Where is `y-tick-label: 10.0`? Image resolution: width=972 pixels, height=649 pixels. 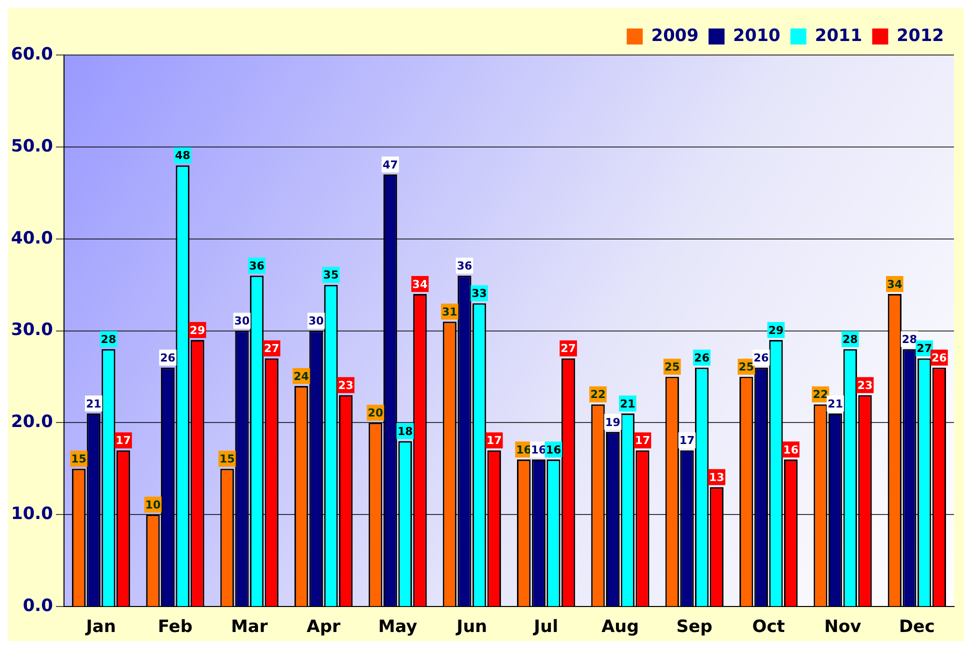 y-tick-label: 10.0 is located at coordinates (32, 514).